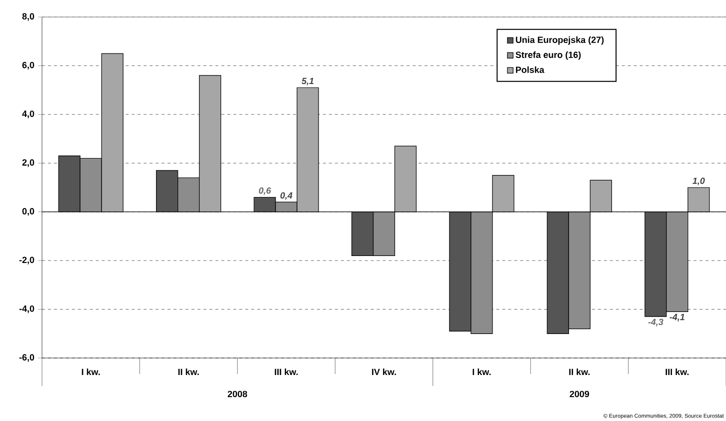 This screenshot has width=726, height=421. What do you see at coordinates (26, 358) in the screenshot?
I see `y-tick-label: -6,0` at bounding box center [26, 358].